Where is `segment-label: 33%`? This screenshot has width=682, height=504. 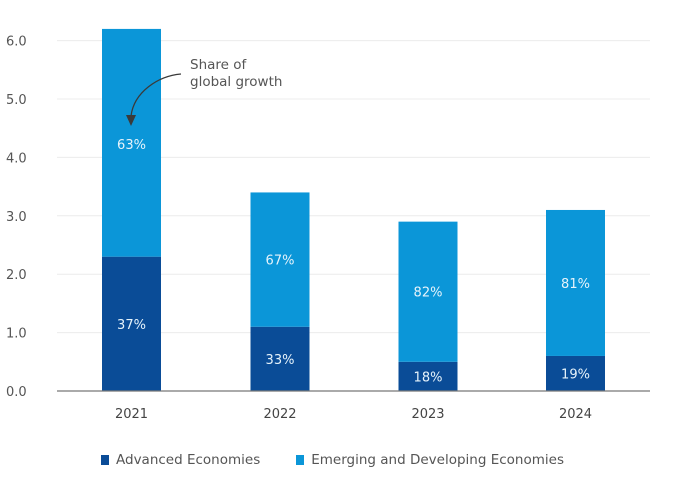 segment-label: 33% is located at coordinates (280, 360).